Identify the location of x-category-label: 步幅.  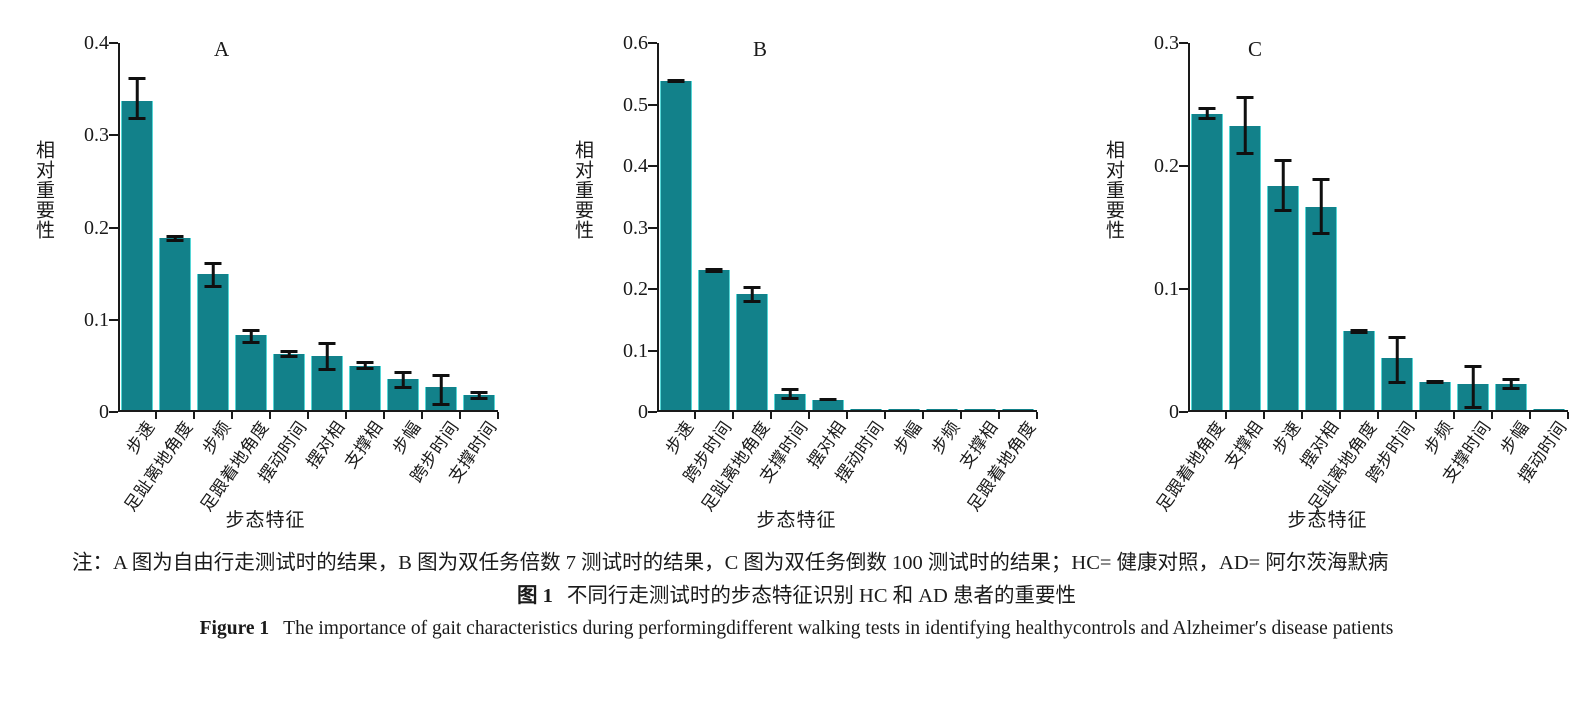
(907, 437).